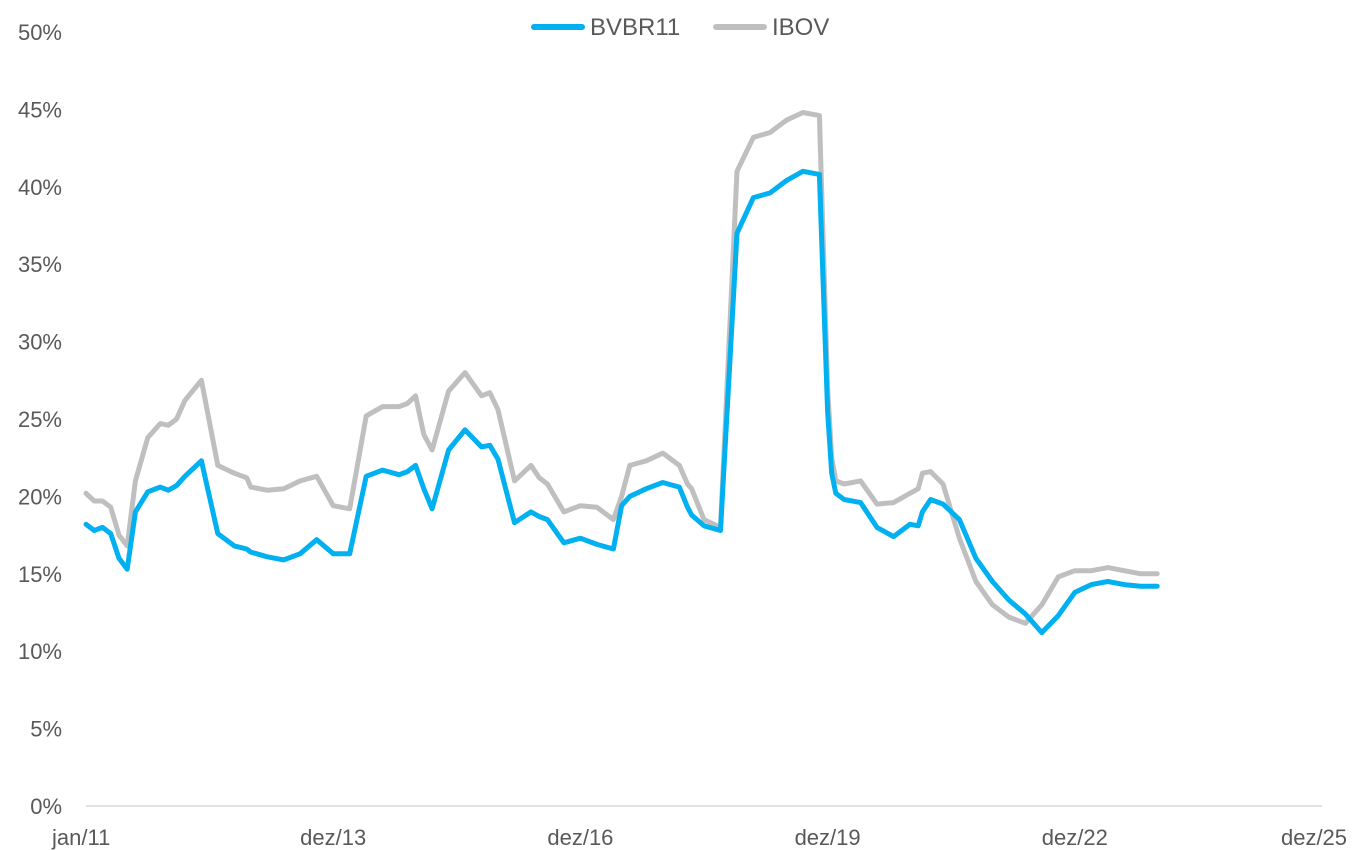 The height and width of the screenshot is (850, 1360). Describe the element at coordinates (40, 32) in the screenshot. I see `y-tick-label: 50%` at that location.